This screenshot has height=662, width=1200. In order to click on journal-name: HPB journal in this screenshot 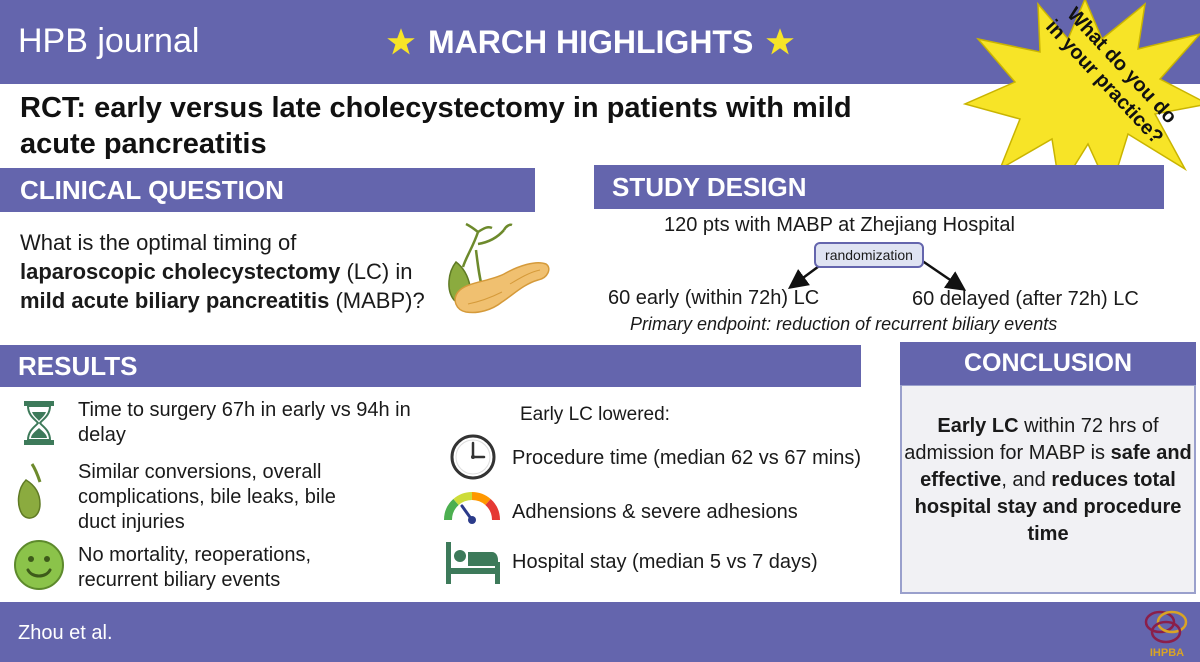, I will do `click(109, 41)`.